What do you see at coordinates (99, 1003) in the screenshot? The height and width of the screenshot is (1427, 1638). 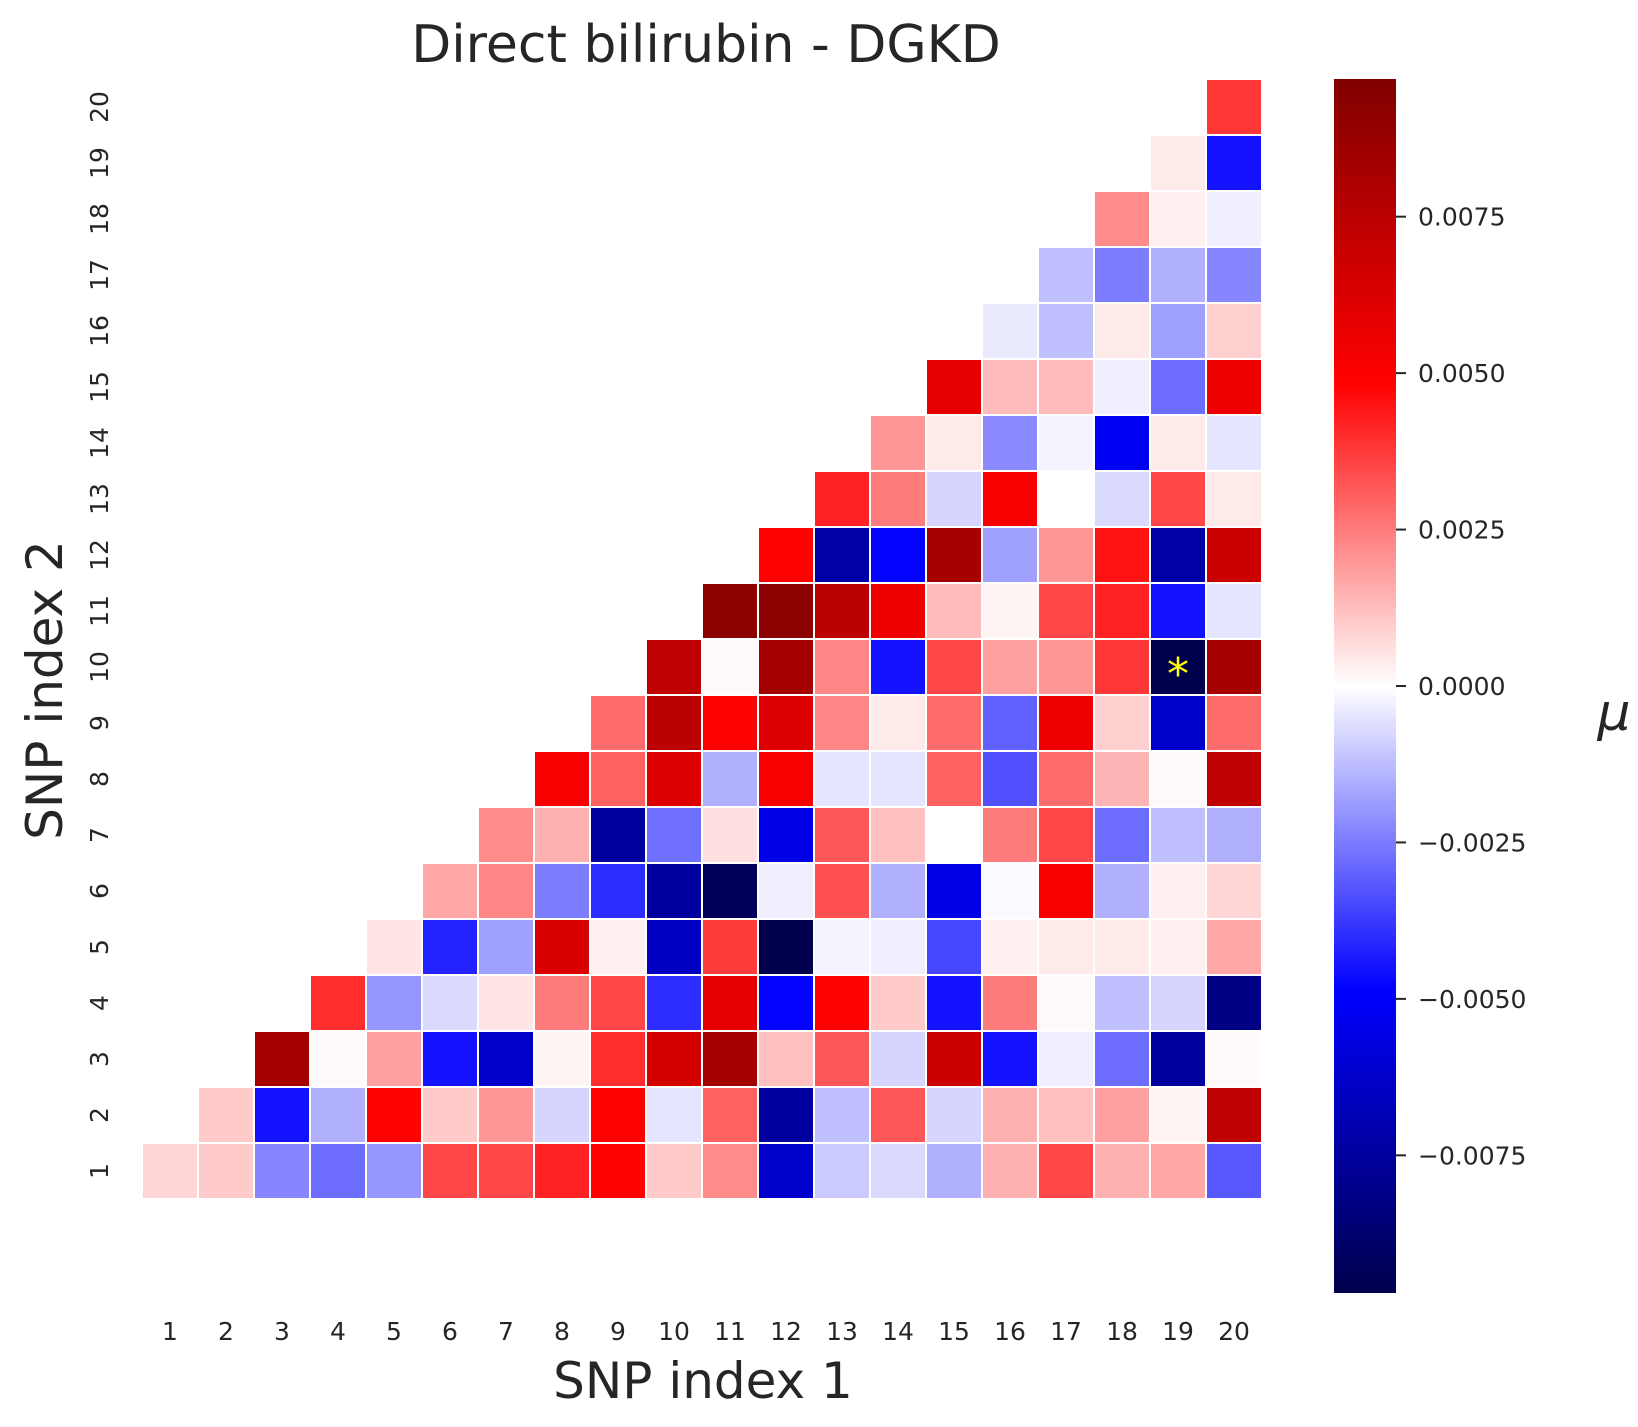 I see `y-tick-label: 4` at bounding box center [99, 1003].